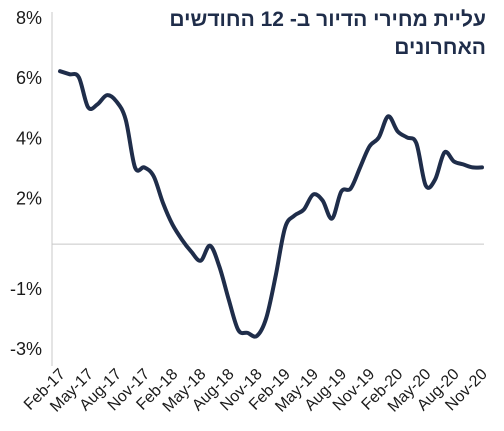 The image size is (504, 431). Describe the element at coordinates (29, 78) in the screenshot. I see `y-tick-label: 6%` at that location.